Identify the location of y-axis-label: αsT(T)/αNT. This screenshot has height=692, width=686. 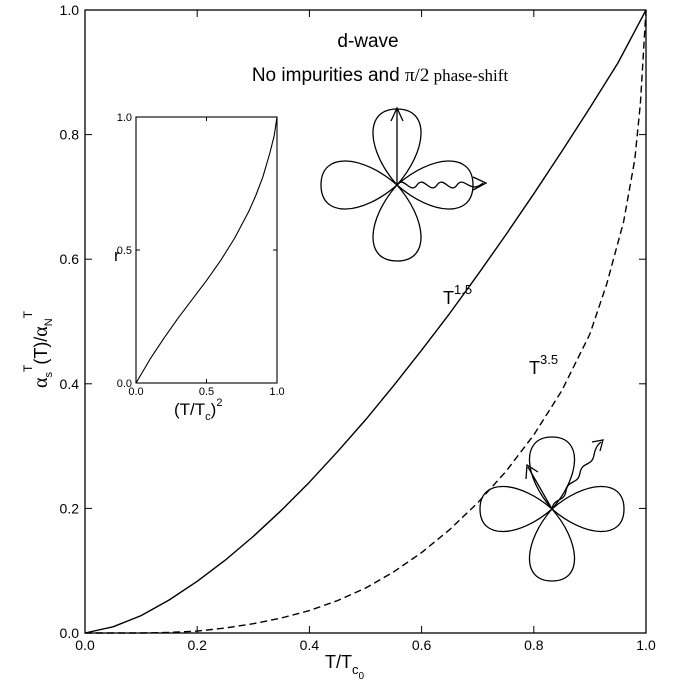
(38, 349).